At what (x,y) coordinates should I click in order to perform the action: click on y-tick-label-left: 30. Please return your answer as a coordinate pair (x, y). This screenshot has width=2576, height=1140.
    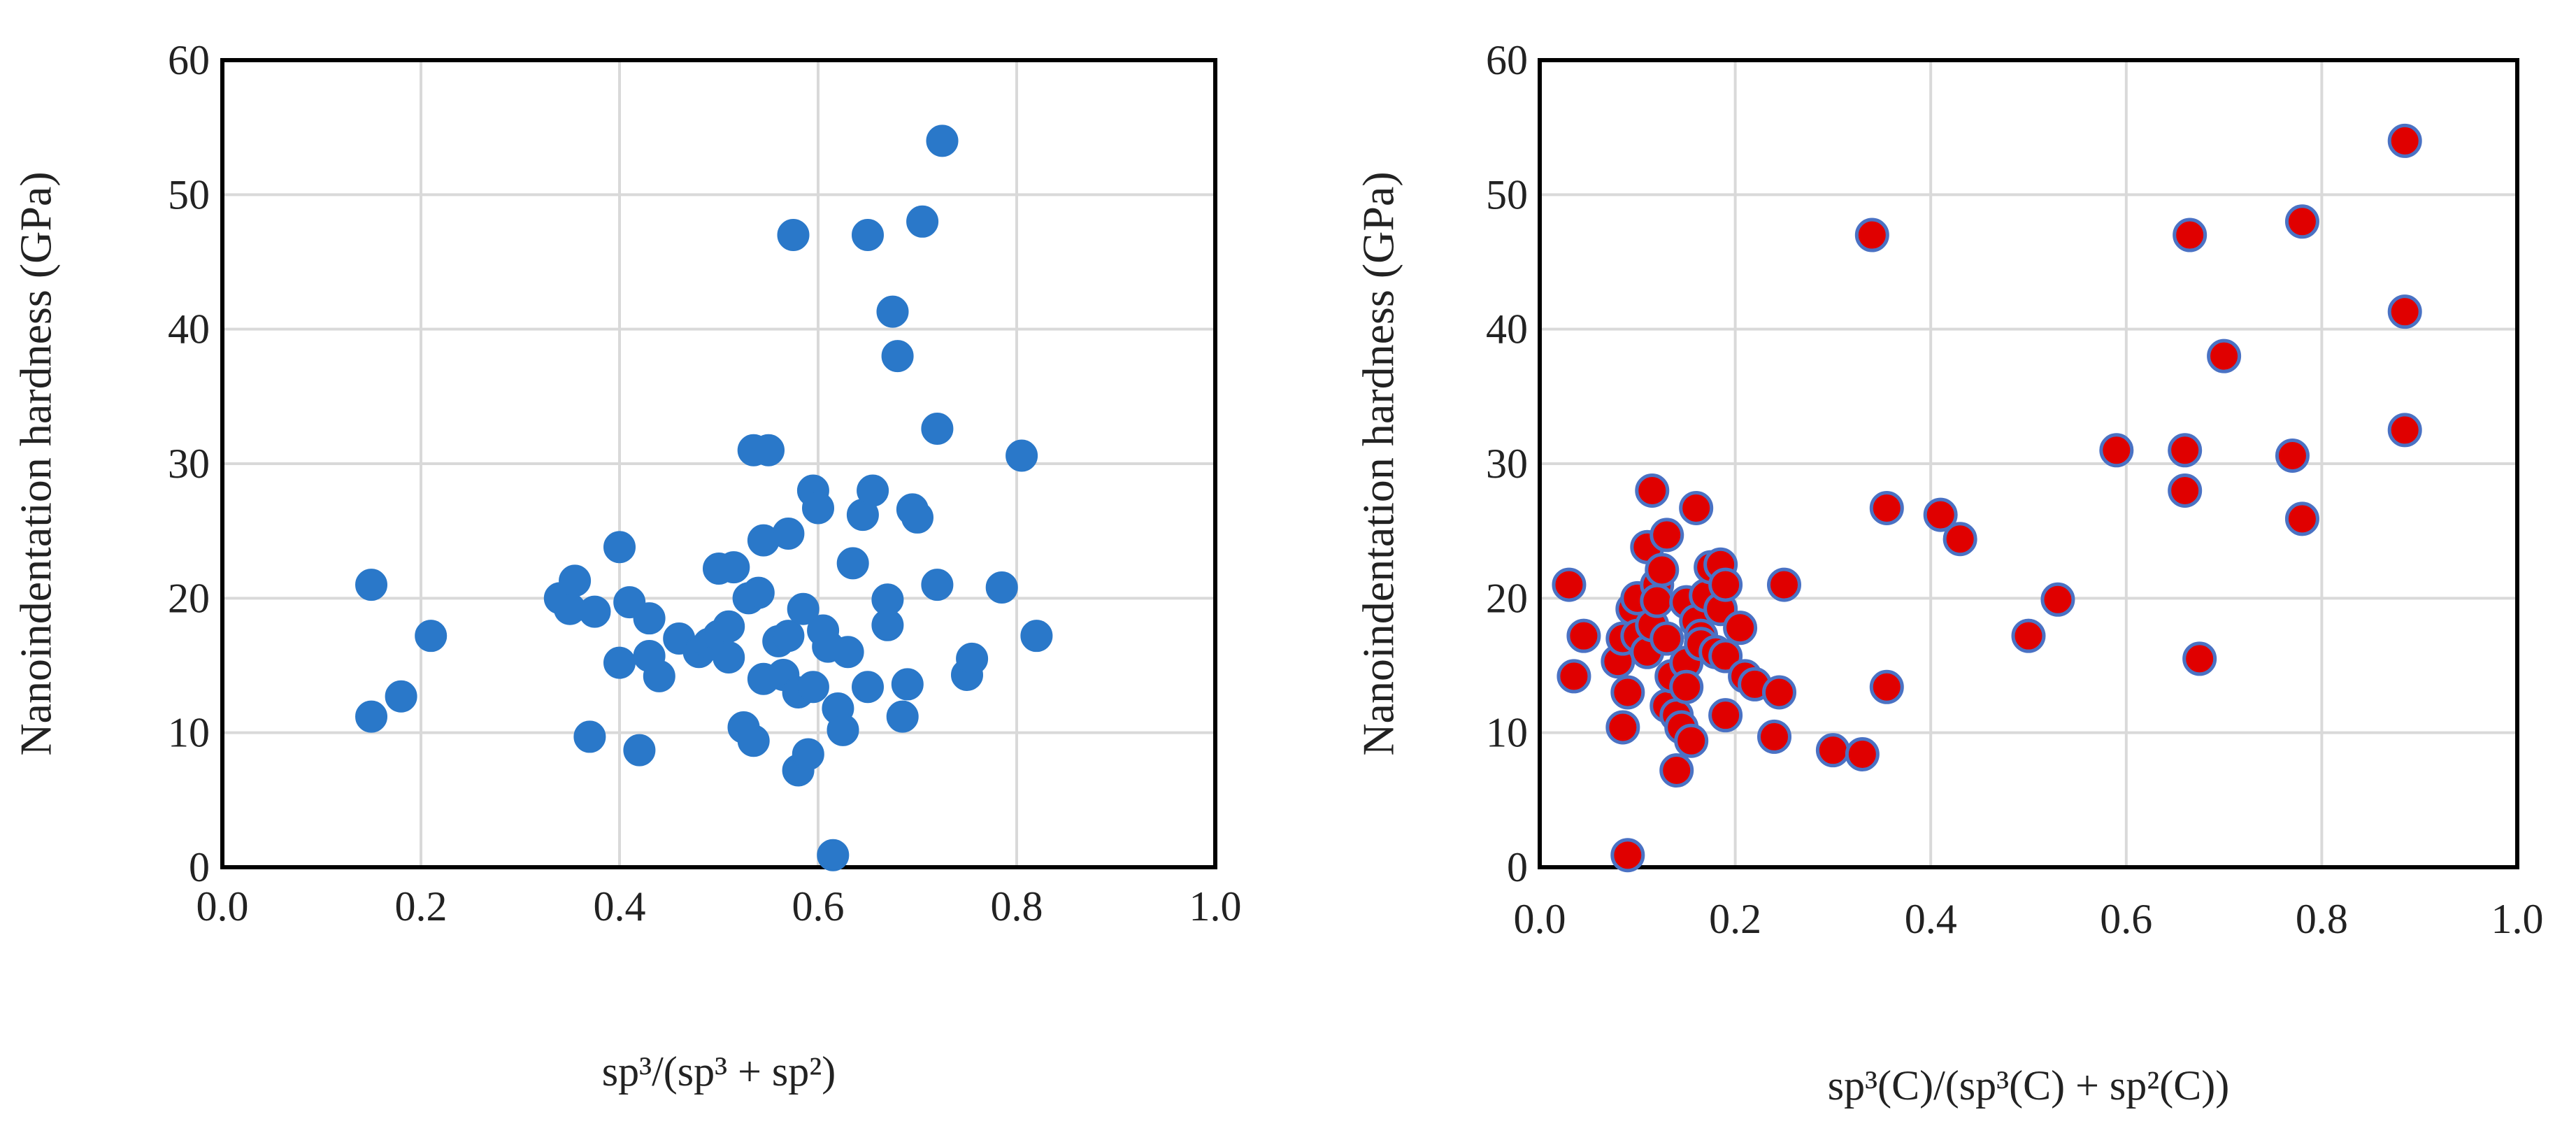
    Looking at the image, I should click on (189, 464).